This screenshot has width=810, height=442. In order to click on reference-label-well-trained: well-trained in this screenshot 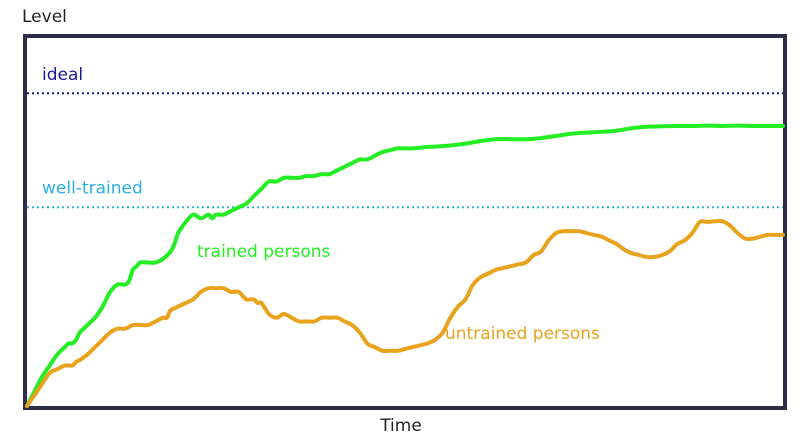, I will do `click(92, 188)`.